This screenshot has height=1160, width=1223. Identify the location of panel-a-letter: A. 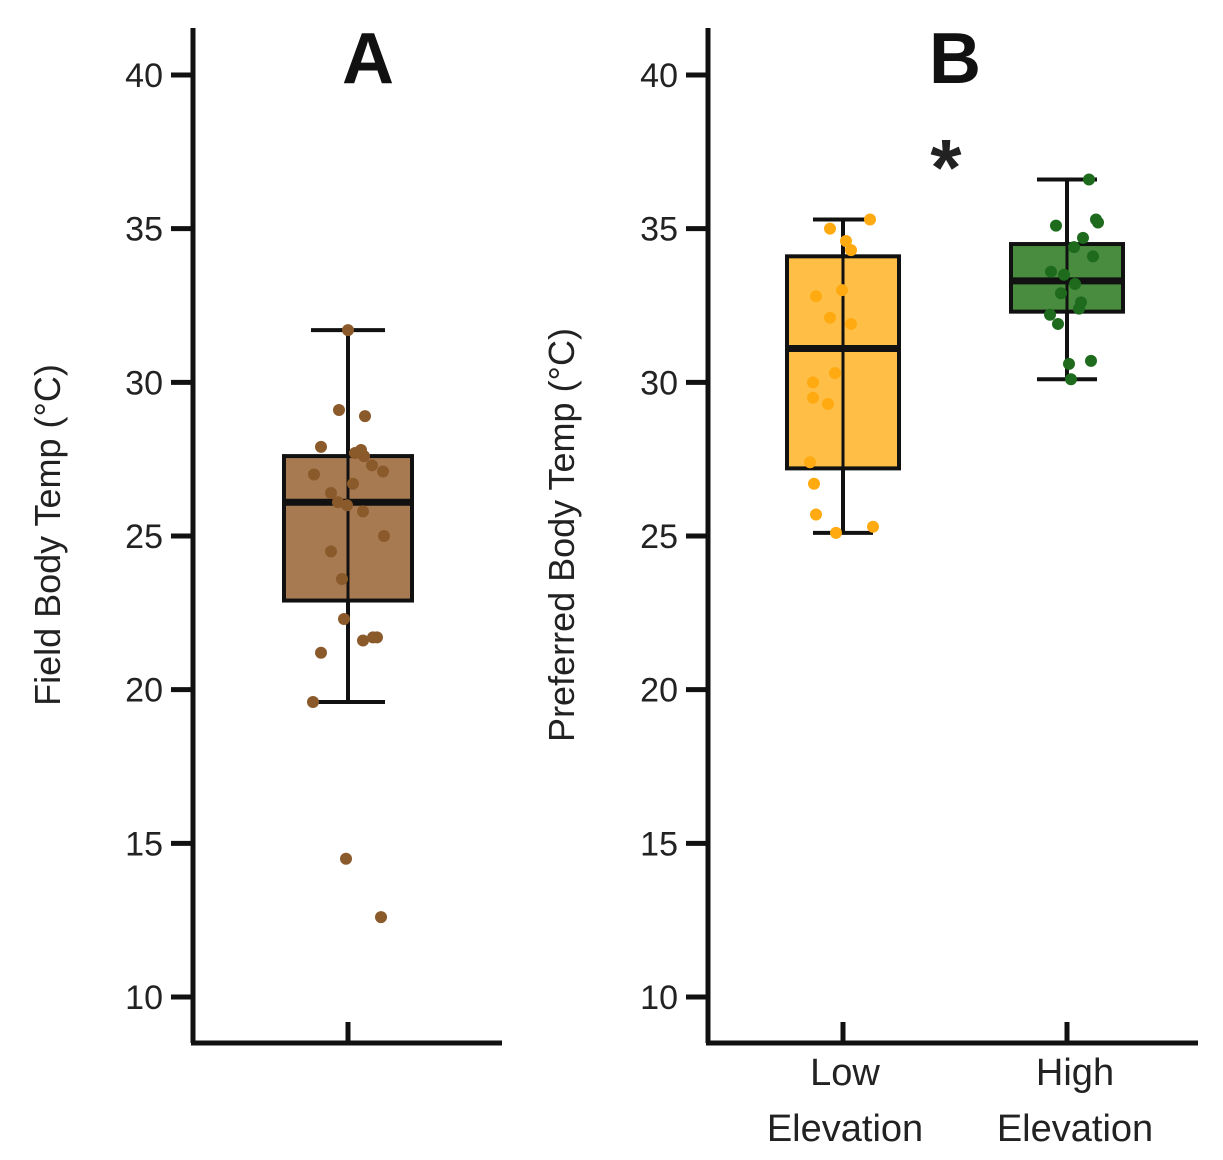
(368, 59).